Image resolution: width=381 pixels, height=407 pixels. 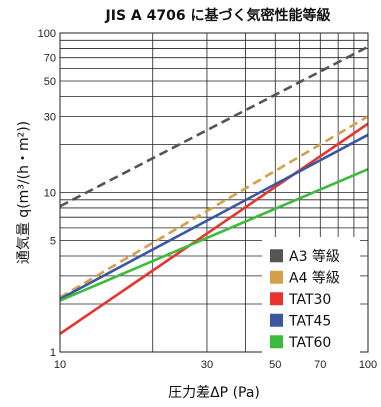 I want to click on y-tick-label: 100, so click(x=47, y=34).